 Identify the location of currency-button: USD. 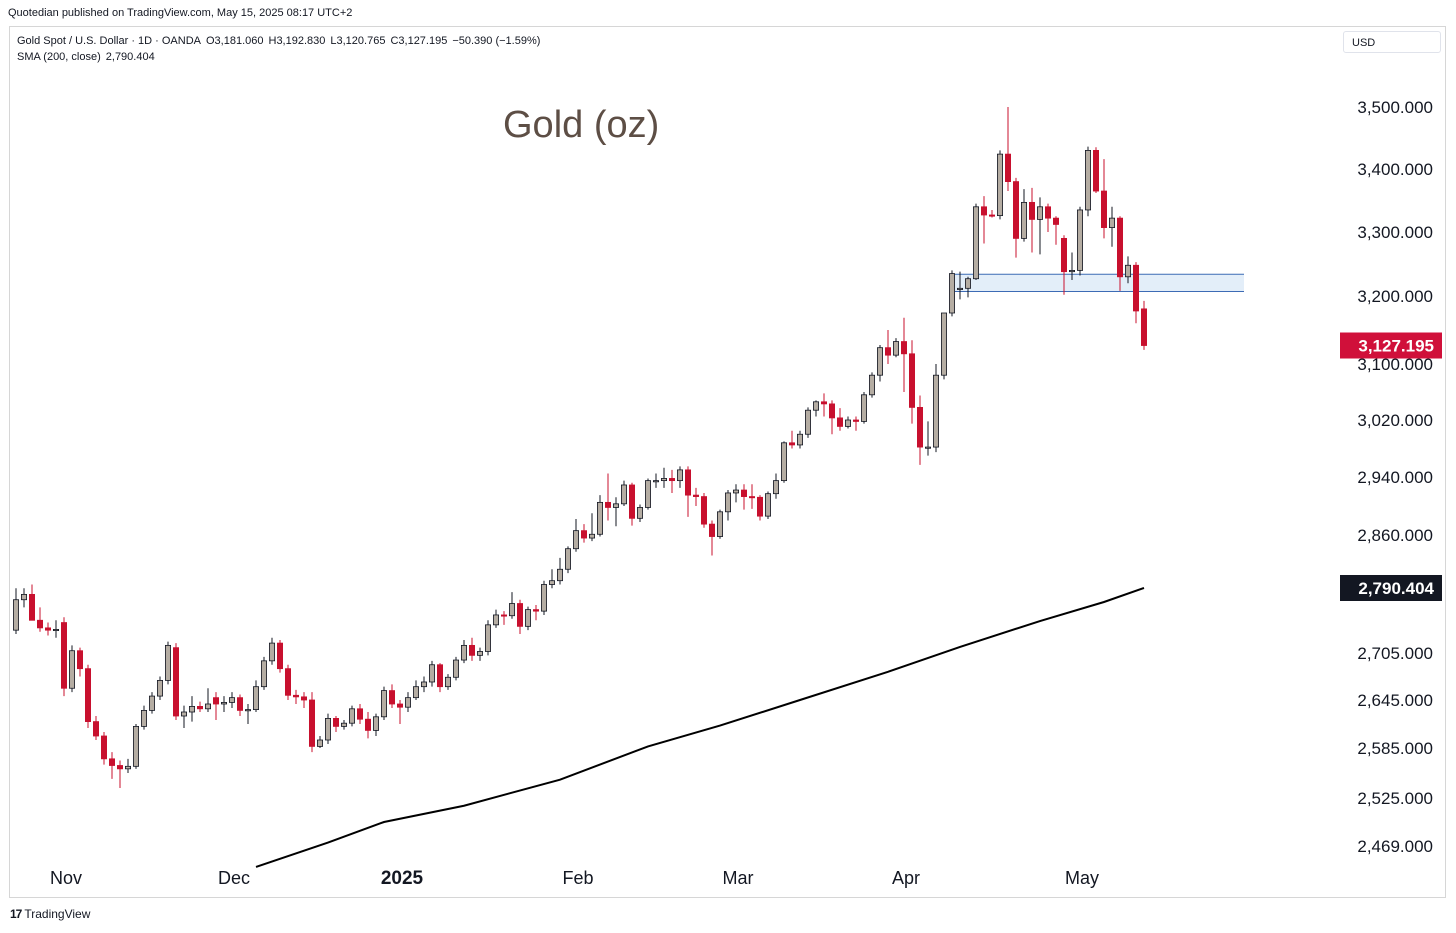
(1392, 42).